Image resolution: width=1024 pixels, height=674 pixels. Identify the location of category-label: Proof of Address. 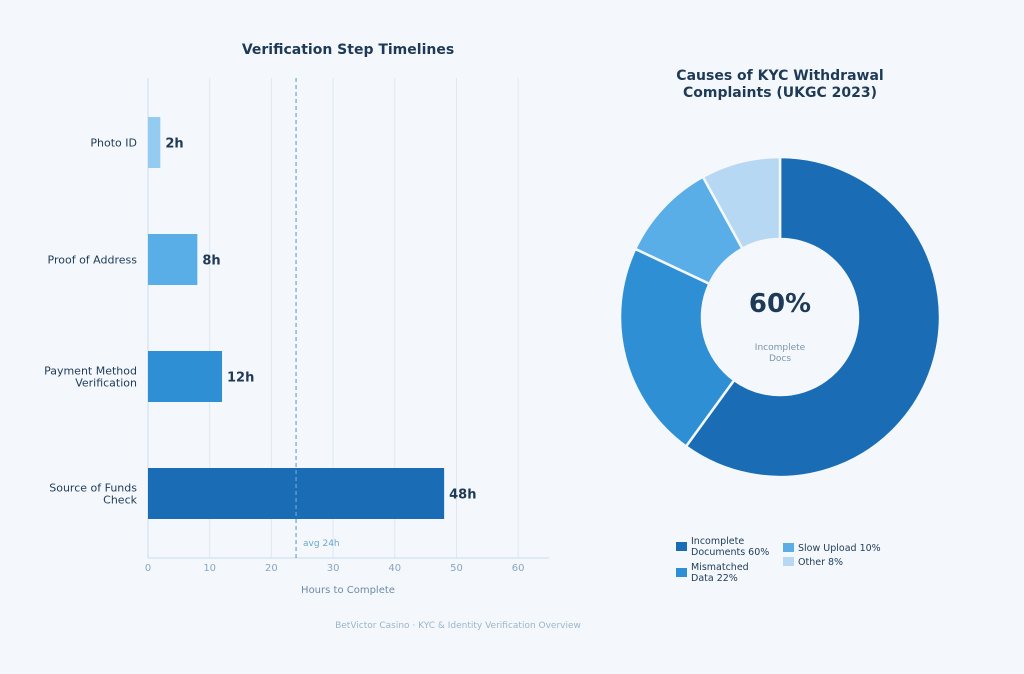
(93, 260).